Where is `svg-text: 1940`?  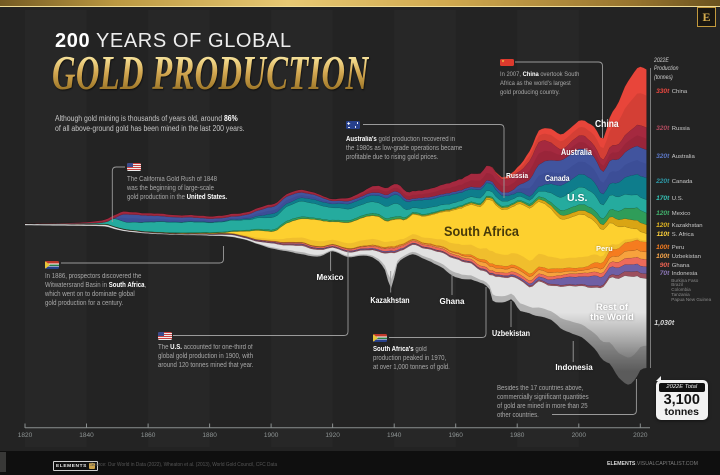 svg-text: 1940 is located at coordinates (394, 435).